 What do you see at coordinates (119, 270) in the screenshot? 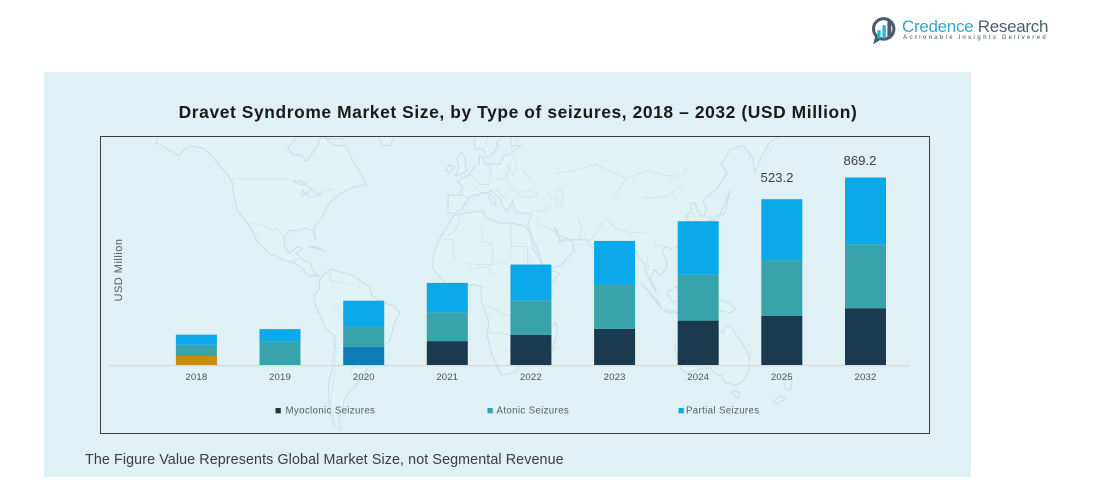
I see `svg-text: USD Million` at bounding box center [119, 270].